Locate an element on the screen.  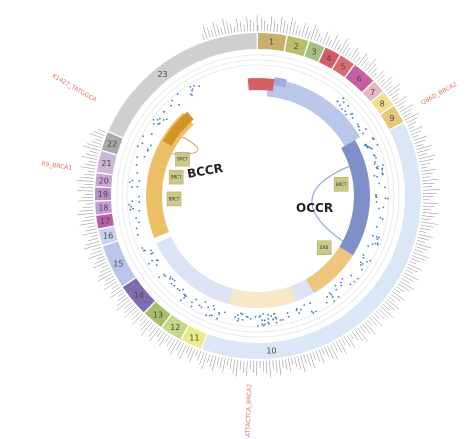
chromosome-label-23: 23 is located at coordinates (162, 74).